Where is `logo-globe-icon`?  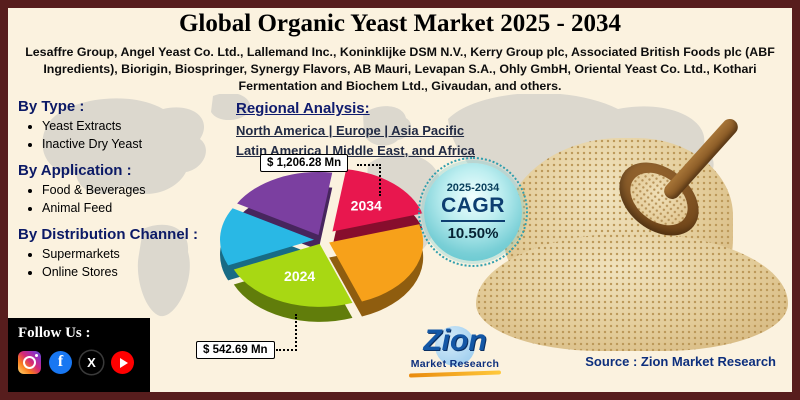
logo-globe-icon is located at coordinates (455, 346).